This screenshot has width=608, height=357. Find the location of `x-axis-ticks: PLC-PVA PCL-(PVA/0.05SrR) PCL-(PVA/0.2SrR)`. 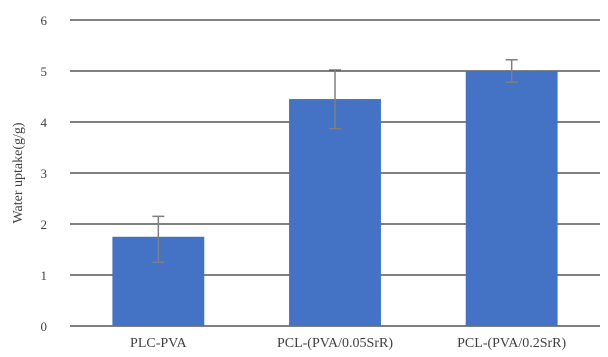

x-axis-ticks: PLC-PVA PCL-(PVA/0.05SrR) PCL-(PVA/0.2SrR) is located at coordinates (348, 343).